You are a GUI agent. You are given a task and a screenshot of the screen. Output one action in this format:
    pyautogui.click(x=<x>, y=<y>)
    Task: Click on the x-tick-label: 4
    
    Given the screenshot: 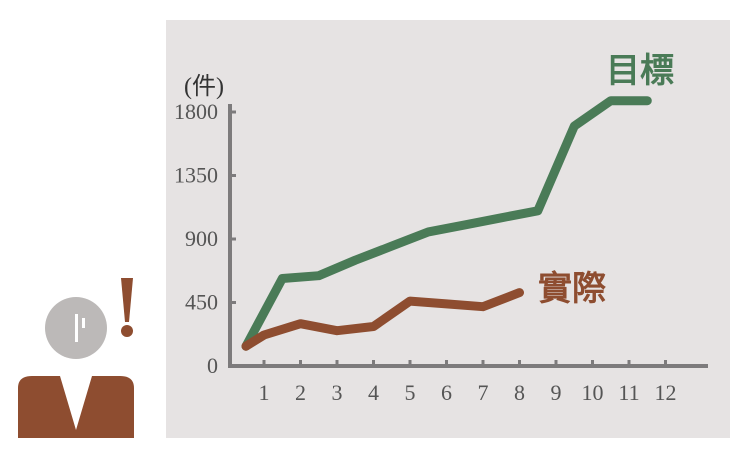 What is the action you would take?
    pyautogui.click(x=373, y=392)
    